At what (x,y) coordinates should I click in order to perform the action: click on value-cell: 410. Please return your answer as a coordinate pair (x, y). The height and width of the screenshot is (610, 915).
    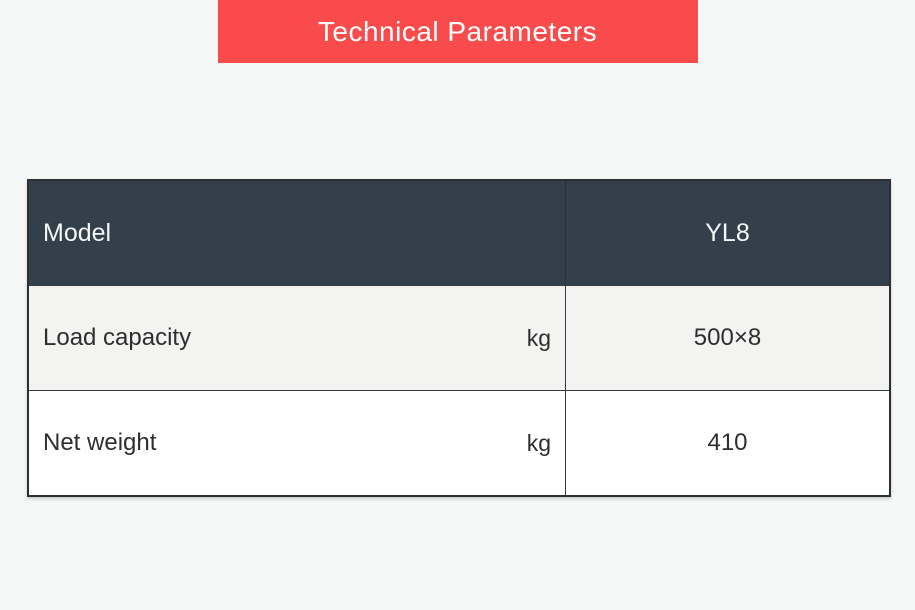
    Looking at the image, I should click on (727, 443).